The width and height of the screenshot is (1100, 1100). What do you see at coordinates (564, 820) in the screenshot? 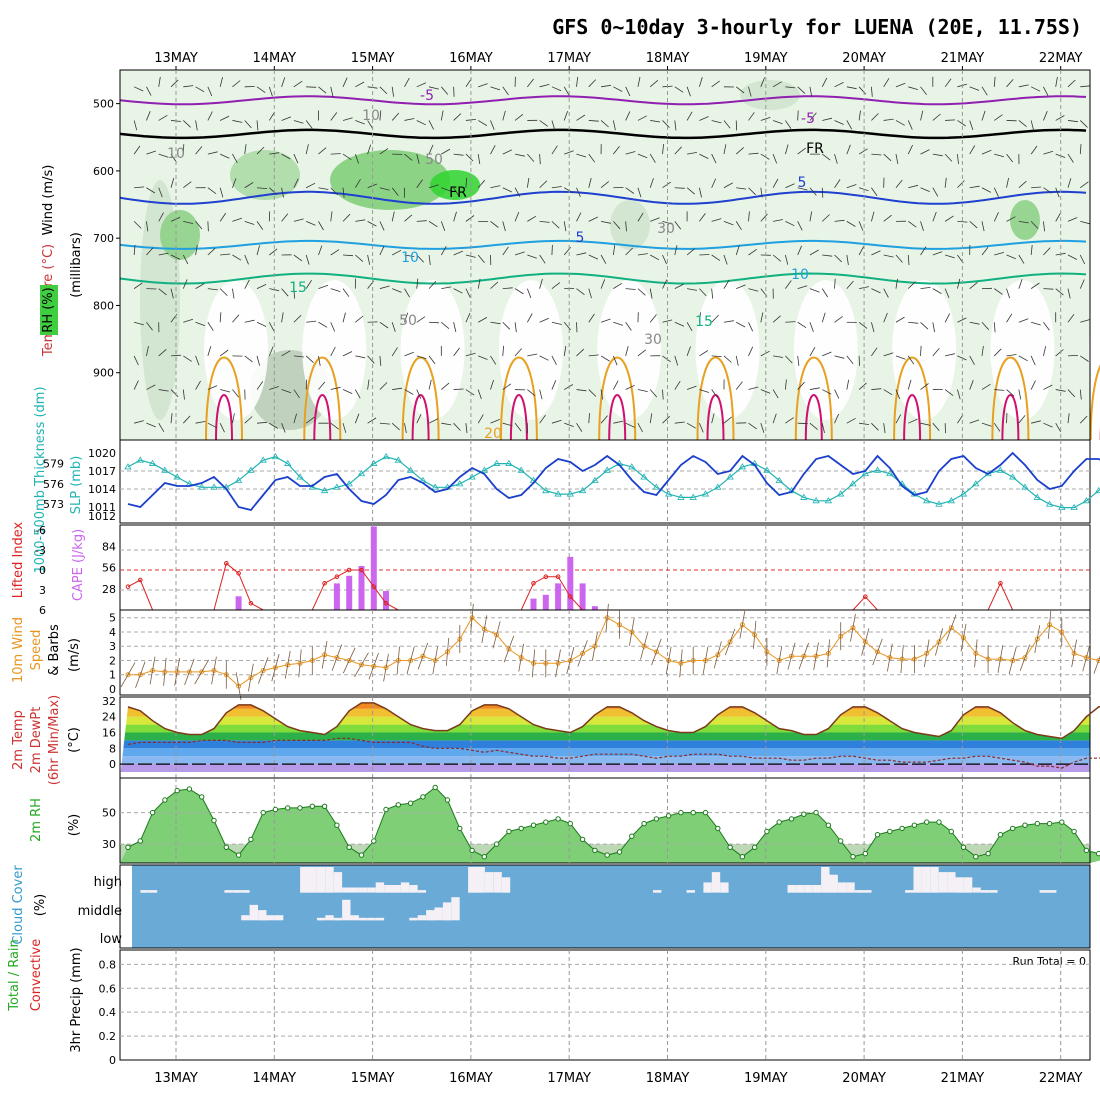
I see `rh2m-panel: 50 30 2m RH (%)` at bounding box center [564, 820].